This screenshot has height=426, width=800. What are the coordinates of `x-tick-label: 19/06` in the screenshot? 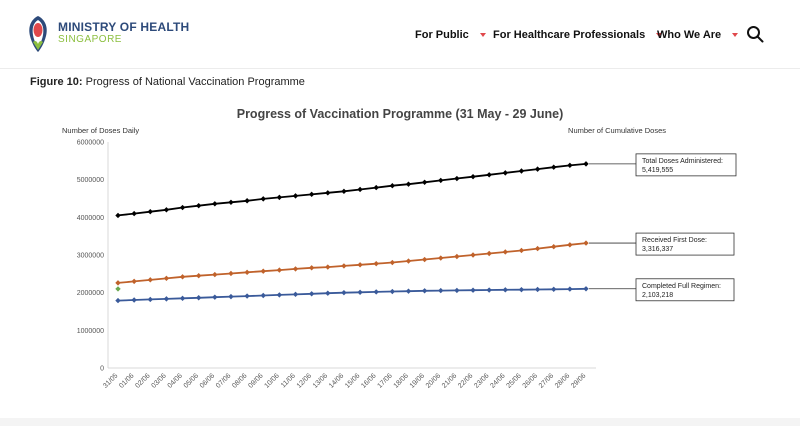 It's located at (417, 380).